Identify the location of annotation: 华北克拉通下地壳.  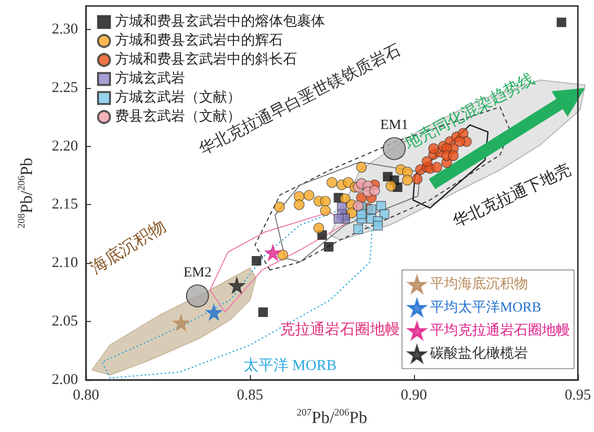
(512, 195).